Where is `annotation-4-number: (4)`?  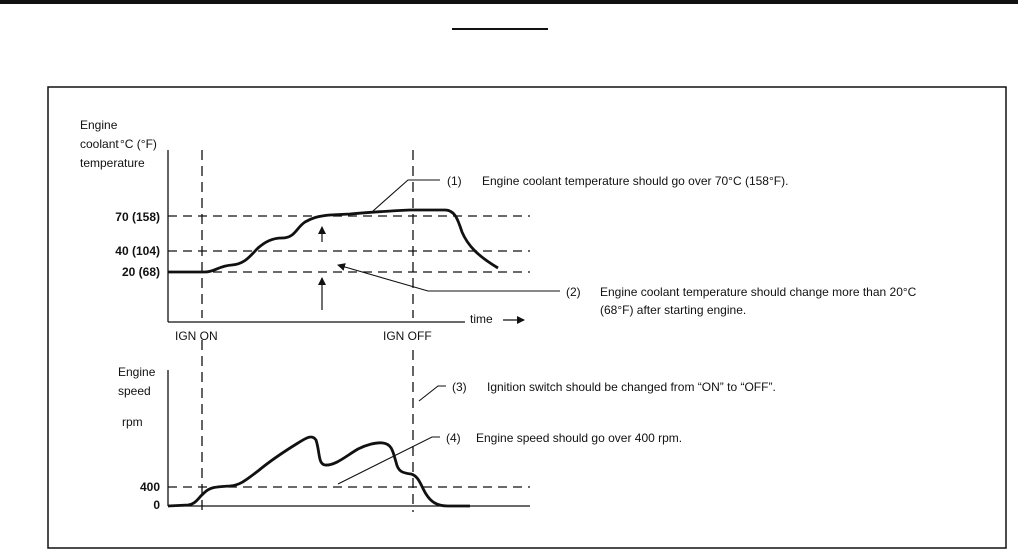
annotation-4-number: (4) is located at coordinates (453, 438).